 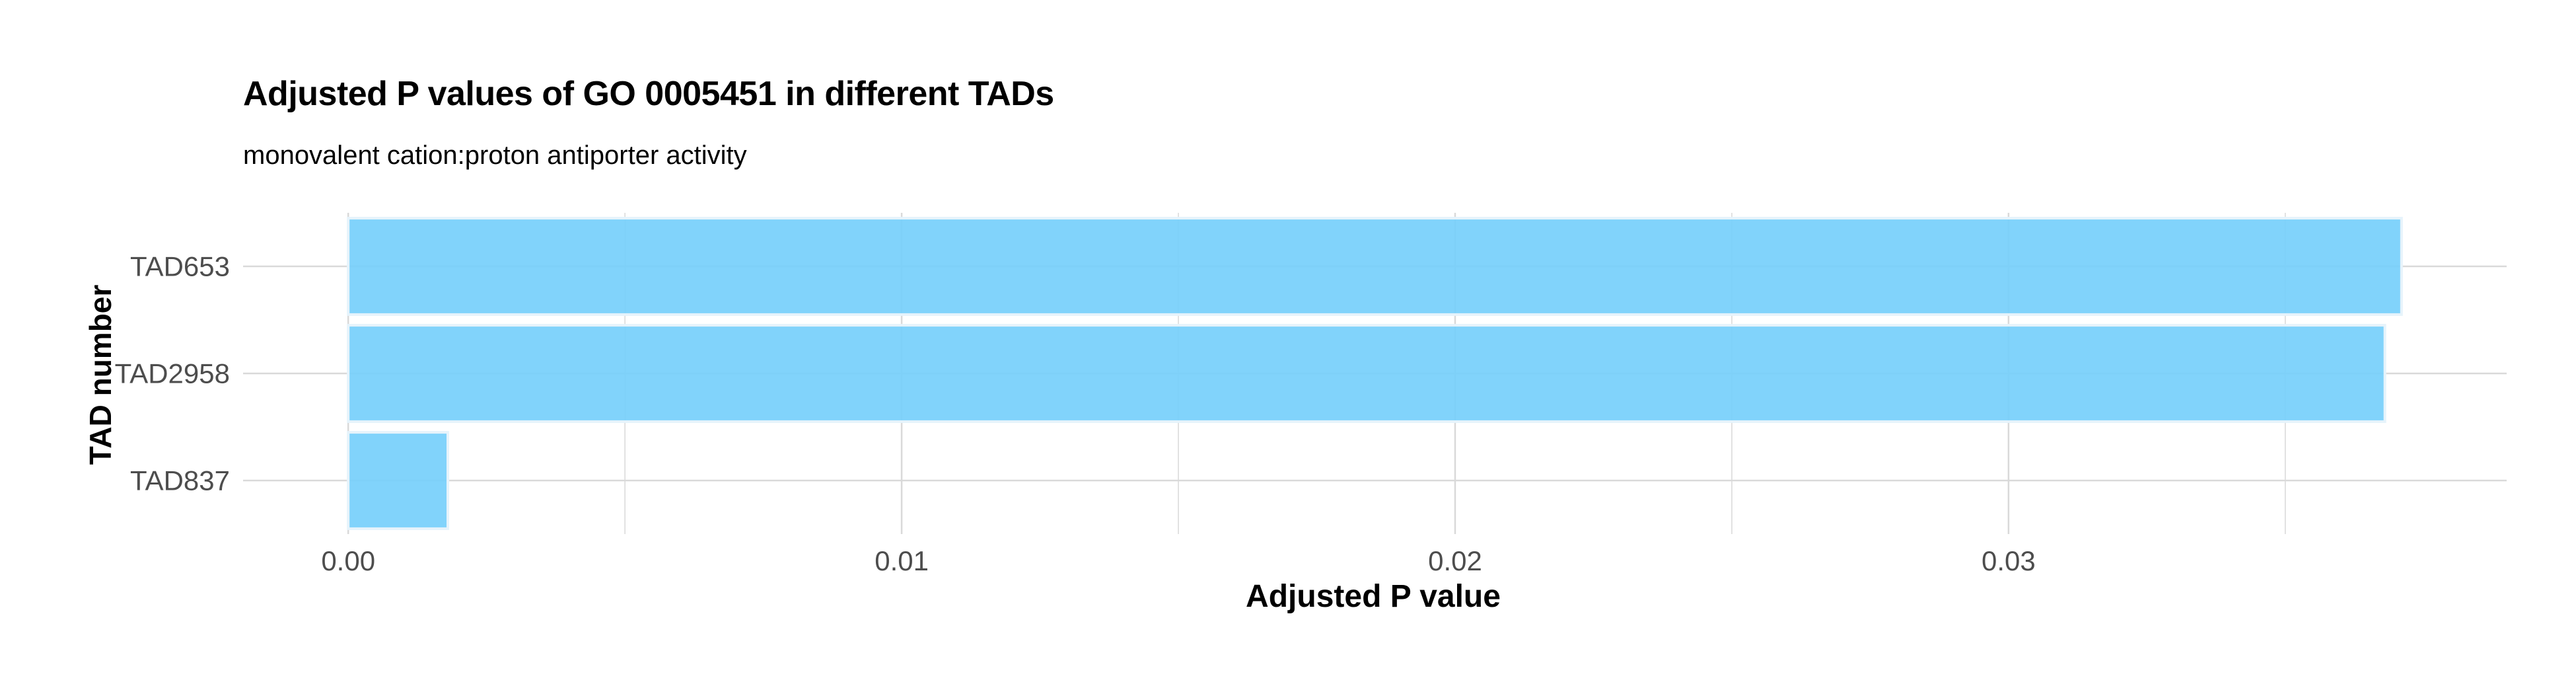 What do you see at coordinates (1374, 596) in the screenshot?
I see `x-axis-title: Adjusted P value` at bounding box center [1374, 596].